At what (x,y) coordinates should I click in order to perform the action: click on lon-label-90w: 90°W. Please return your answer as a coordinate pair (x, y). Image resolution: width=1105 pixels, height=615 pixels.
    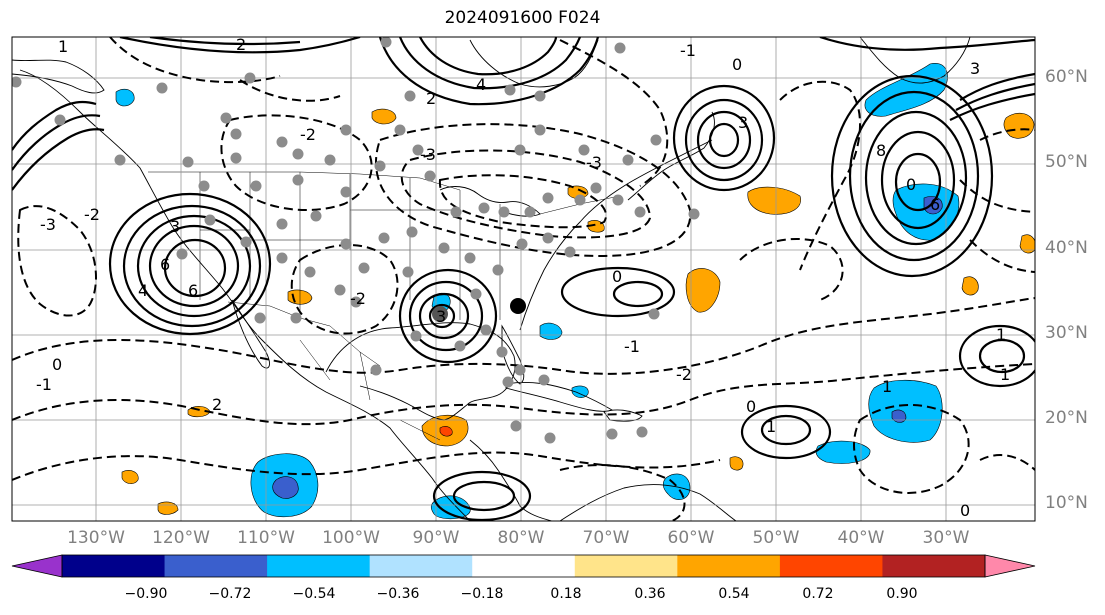
    Looking at the image, I should click on (436, 538).